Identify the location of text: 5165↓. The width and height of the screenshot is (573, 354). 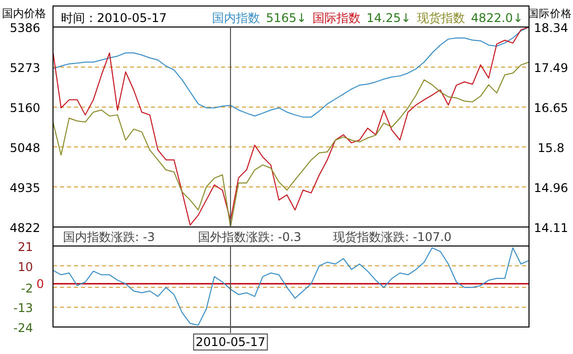
(286, 18).